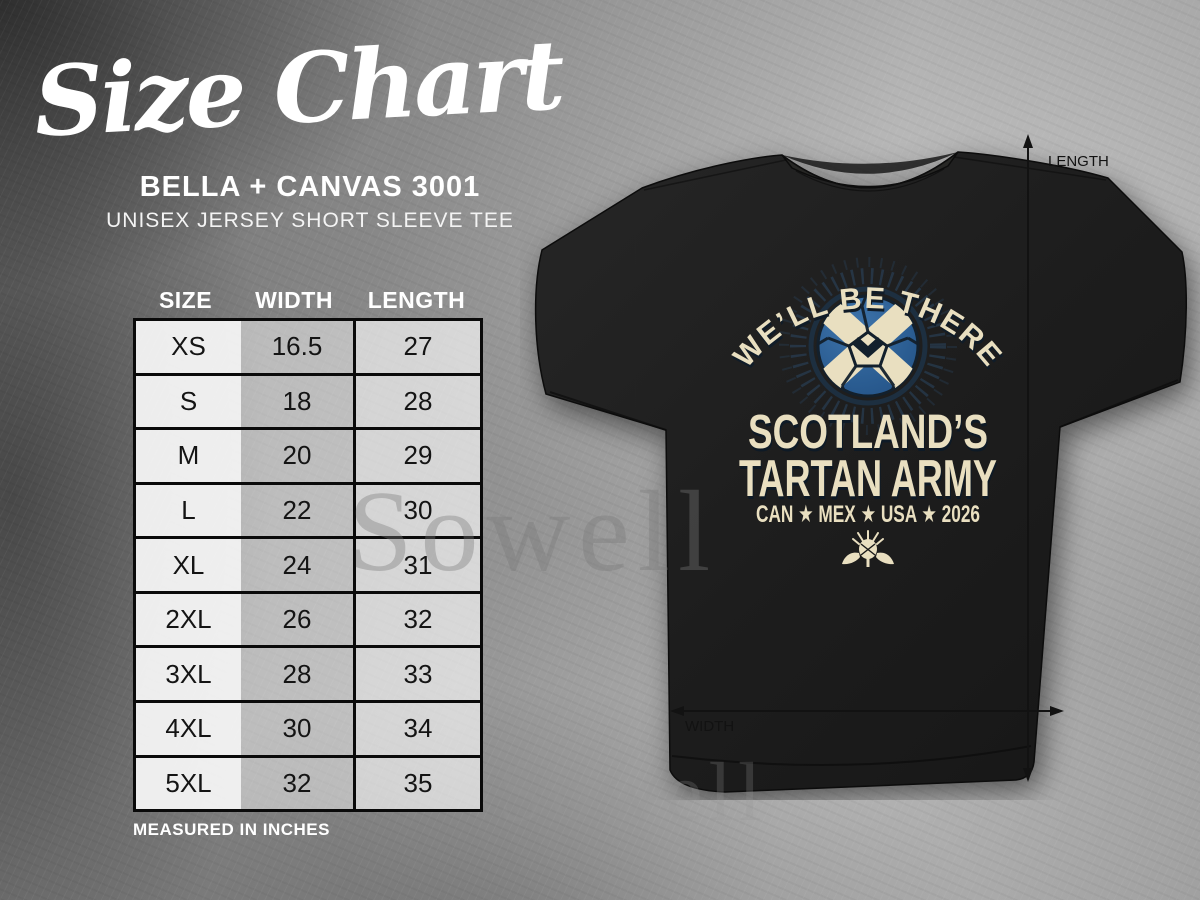 Image resolution: width=1200 pixels, height=900 pixels. I want to click on size-cell: L, so click(188, 510).